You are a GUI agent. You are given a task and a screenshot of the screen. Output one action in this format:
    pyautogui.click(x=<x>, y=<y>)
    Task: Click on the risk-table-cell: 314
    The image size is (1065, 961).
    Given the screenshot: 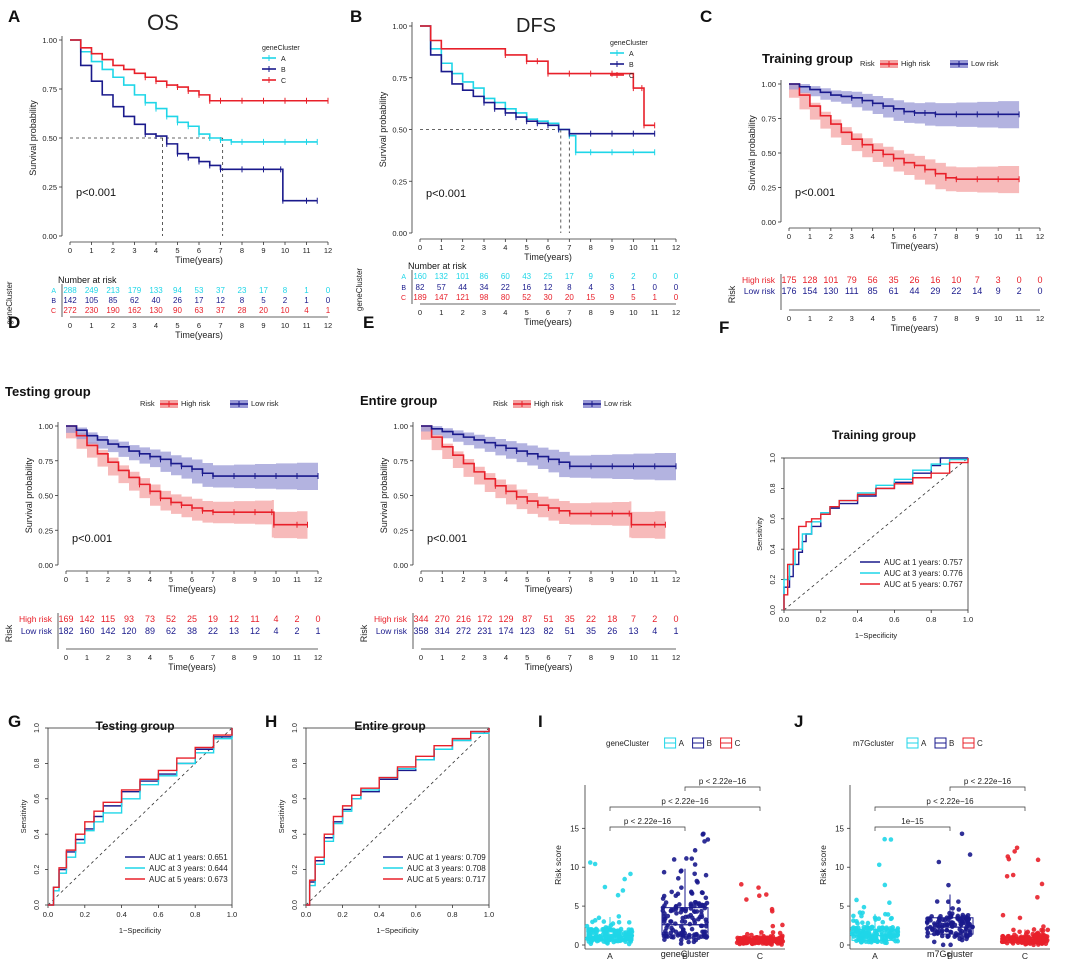 What is the action you would take?
    pyautogui.click(x=442, y=631)
    